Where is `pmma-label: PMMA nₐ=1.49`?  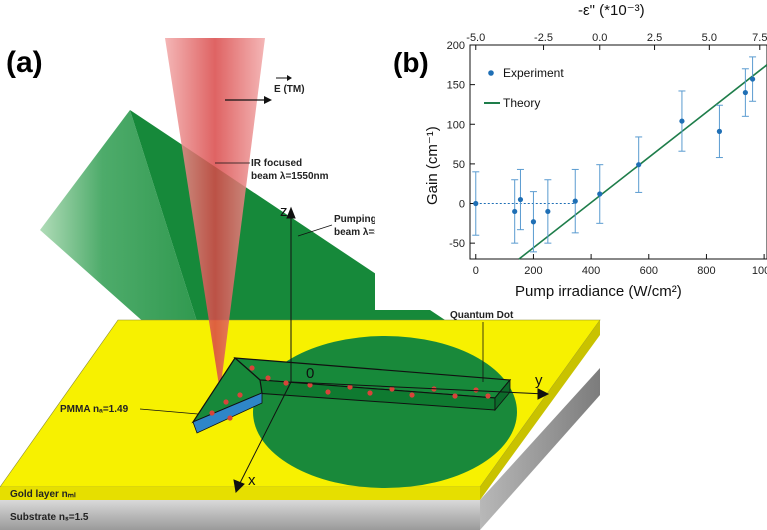 pmma-label: PMMA nₐ=1.49 is located at coordinates (94, 409).